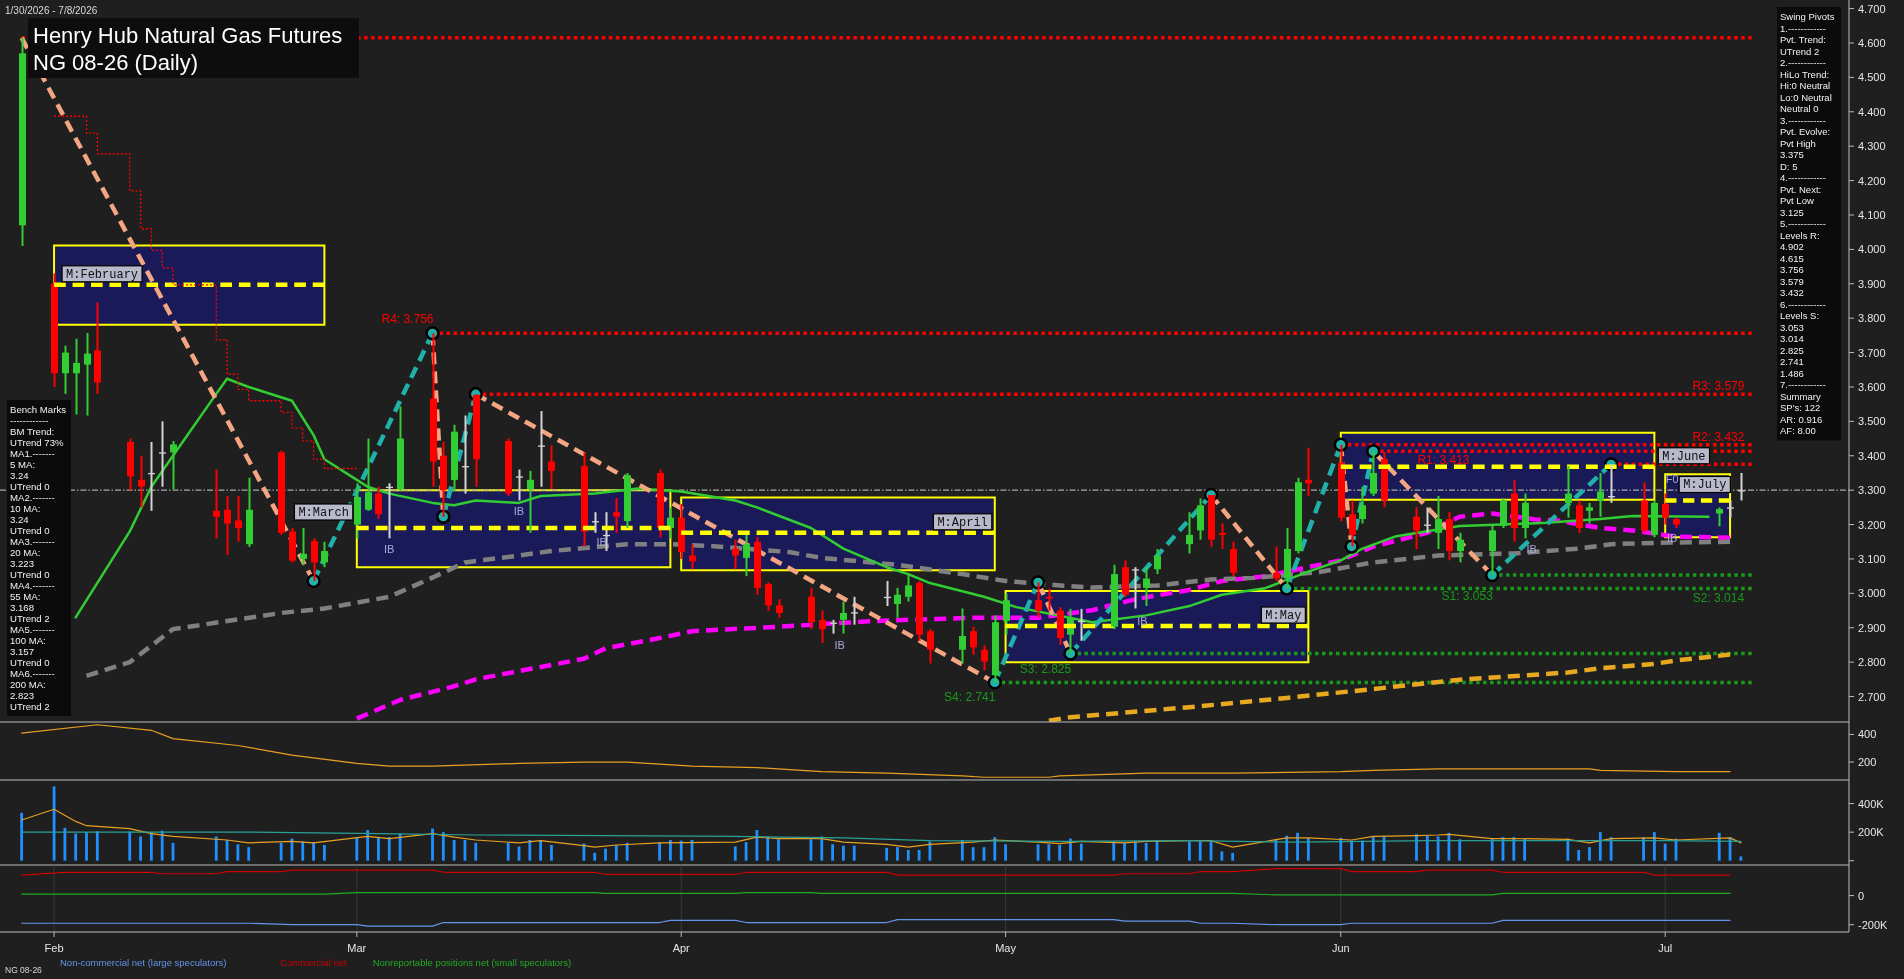 Image resolution: width=1904 pixels, height=979 pixels. I want to click on series-label: M:April, so click(962, 522).